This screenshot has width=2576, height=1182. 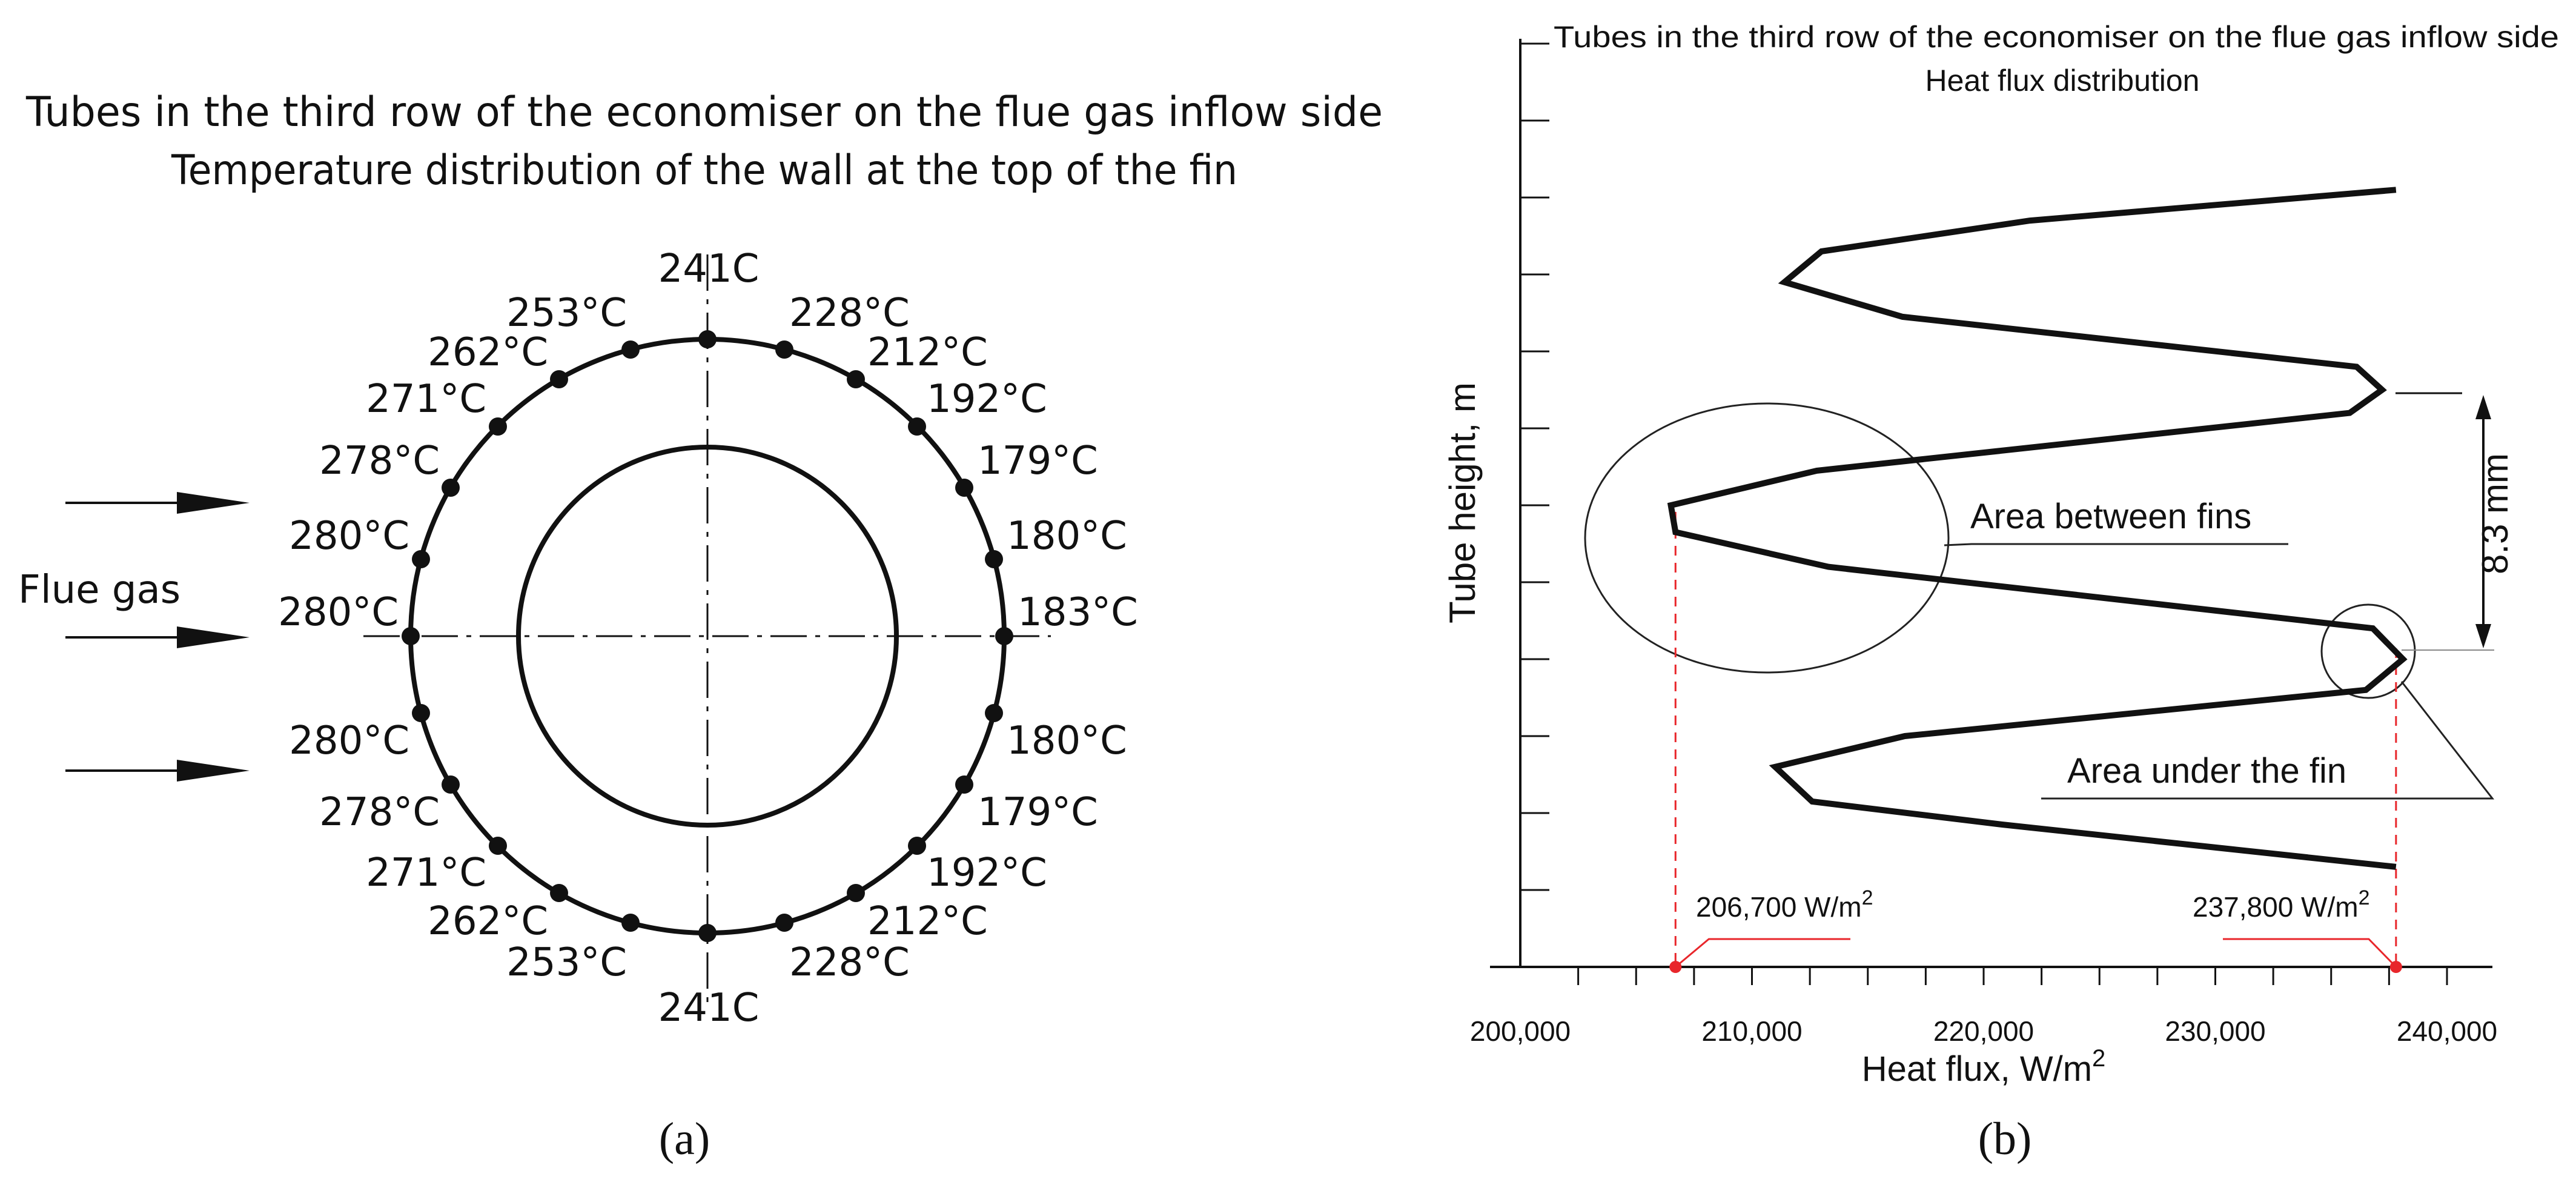 What do you see at coordinates (1520, 1031) in the screenshot?
I see `x-tick-label: 200,000` at bounding box center [1520, 1031].